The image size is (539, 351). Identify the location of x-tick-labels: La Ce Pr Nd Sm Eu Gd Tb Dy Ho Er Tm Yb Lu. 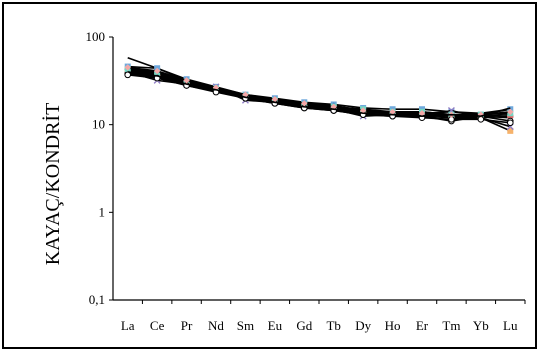
(319, 325).